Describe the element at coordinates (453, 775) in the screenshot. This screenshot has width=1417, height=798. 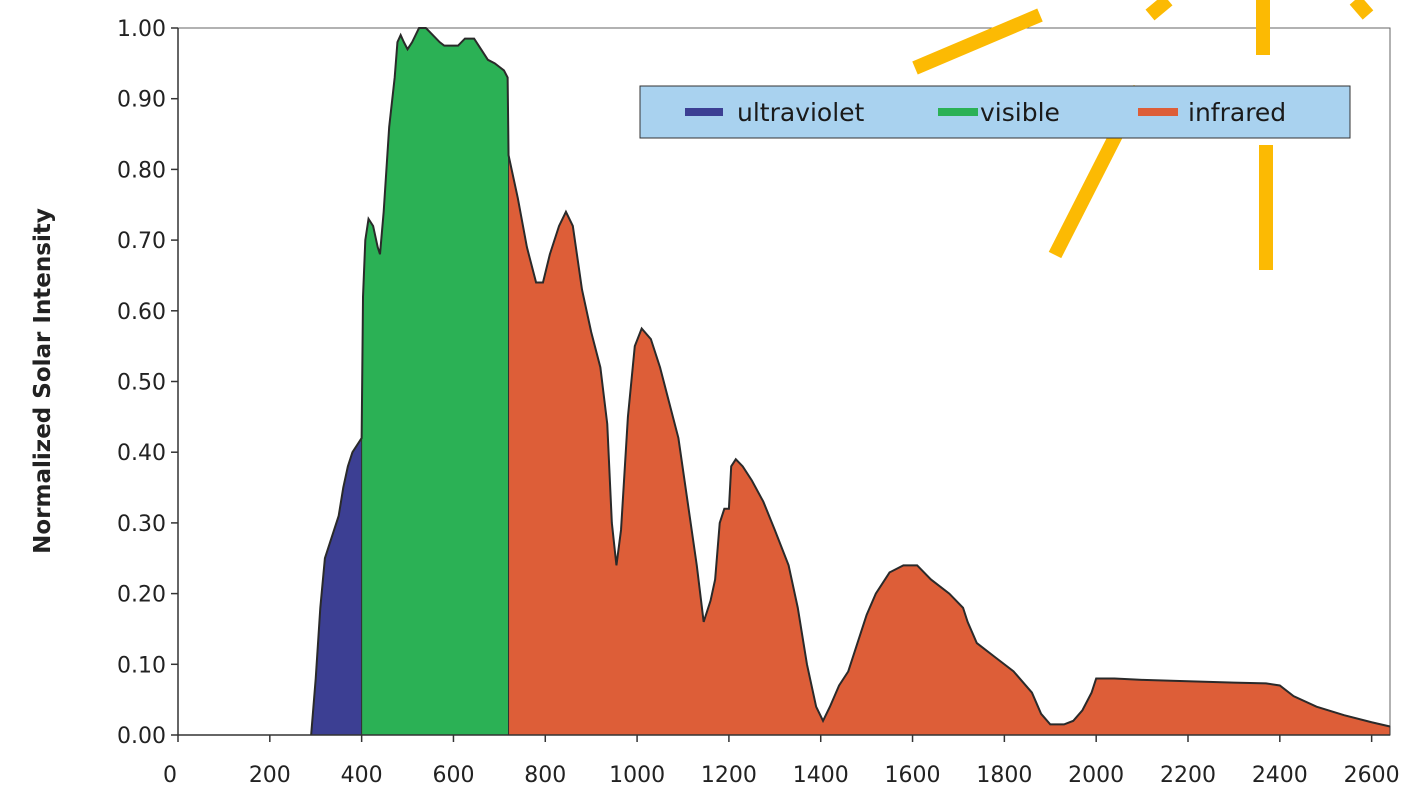
I see `x-tick-label: 600` at that location.